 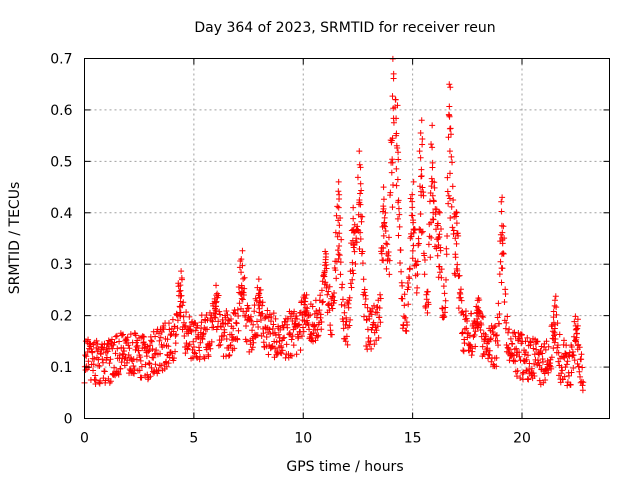 I want to click on x-tick-label: 15, so click(x=413, y=439).